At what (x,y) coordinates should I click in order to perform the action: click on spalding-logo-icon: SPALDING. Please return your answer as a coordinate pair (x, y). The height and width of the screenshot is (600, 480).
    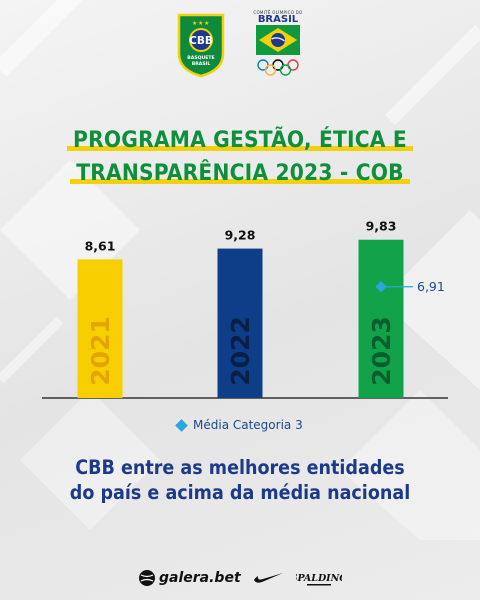
    Looking at the image, I should click on (319, 579).